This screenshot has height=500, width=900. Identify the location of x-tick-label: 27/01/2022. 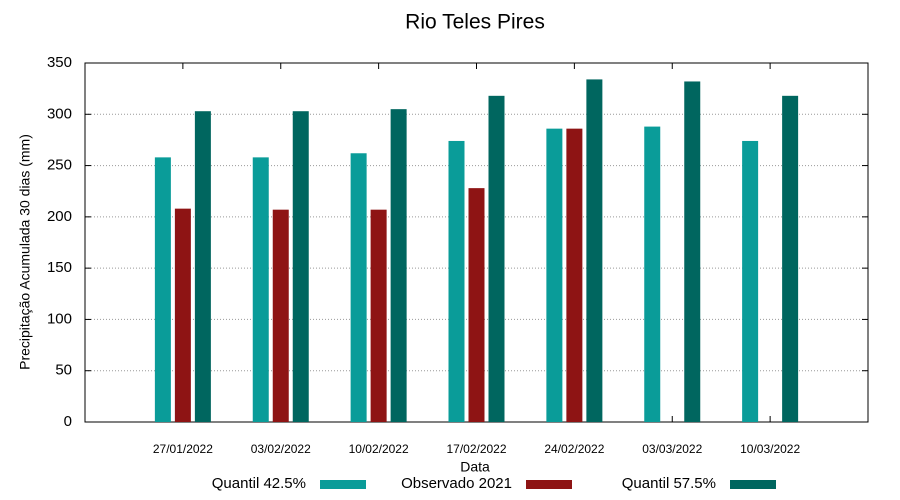
(183, 449).